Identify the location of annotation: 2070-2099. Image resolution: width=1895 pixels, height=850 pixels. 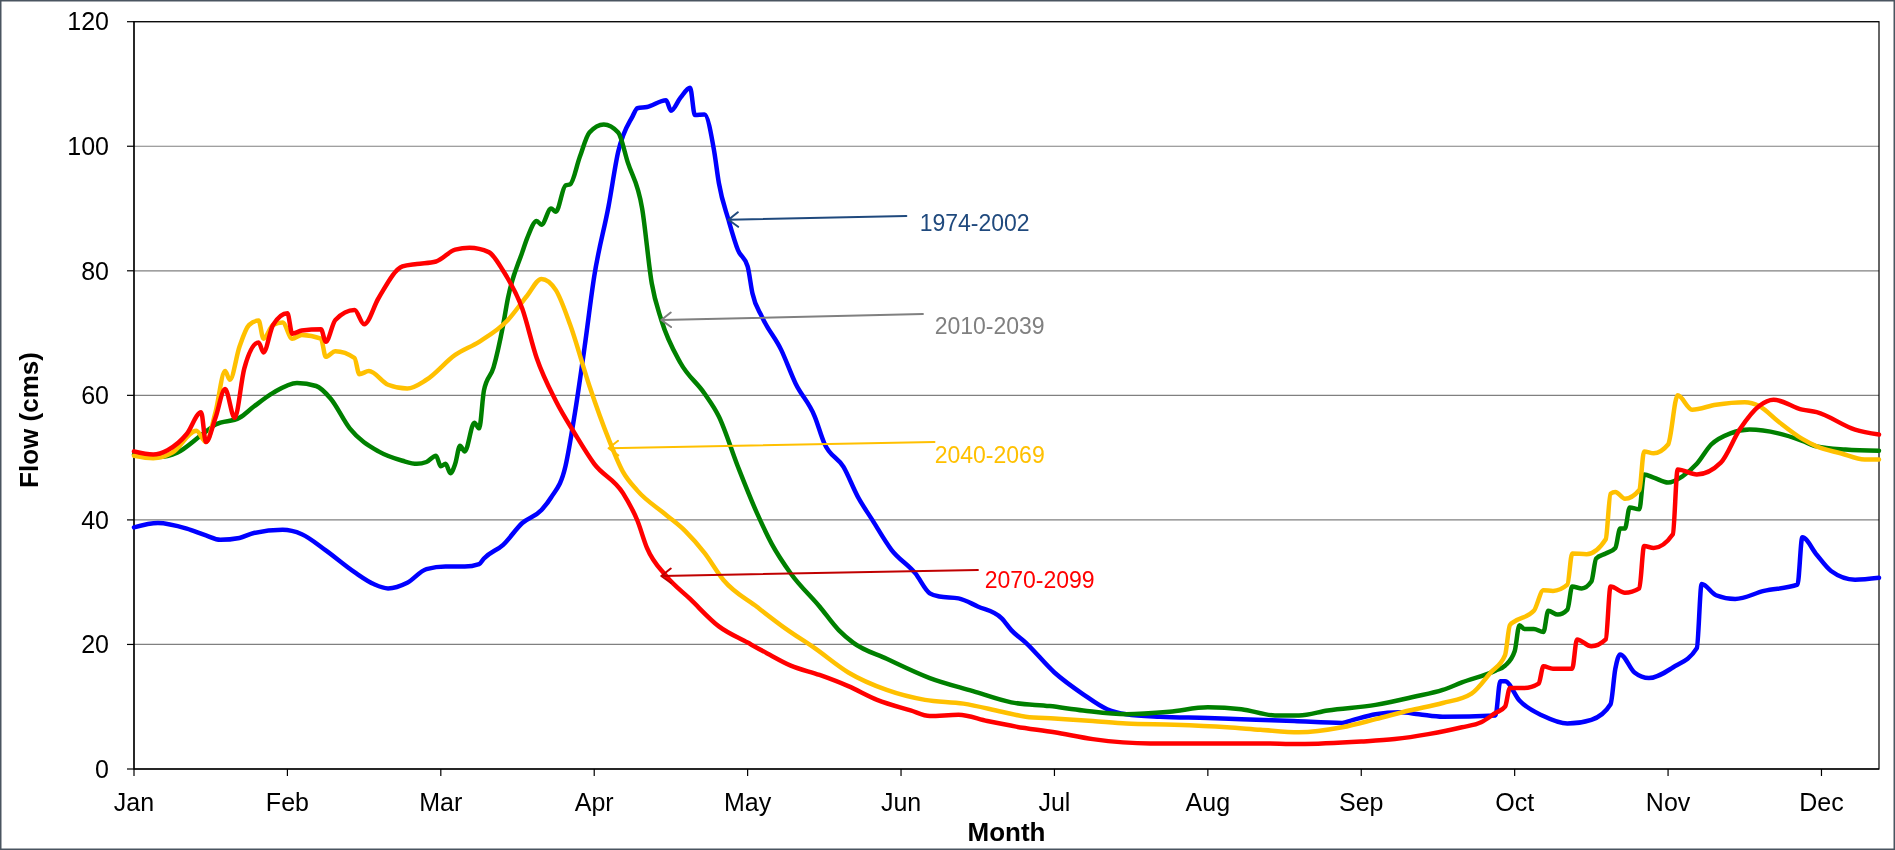
(1039, 580).